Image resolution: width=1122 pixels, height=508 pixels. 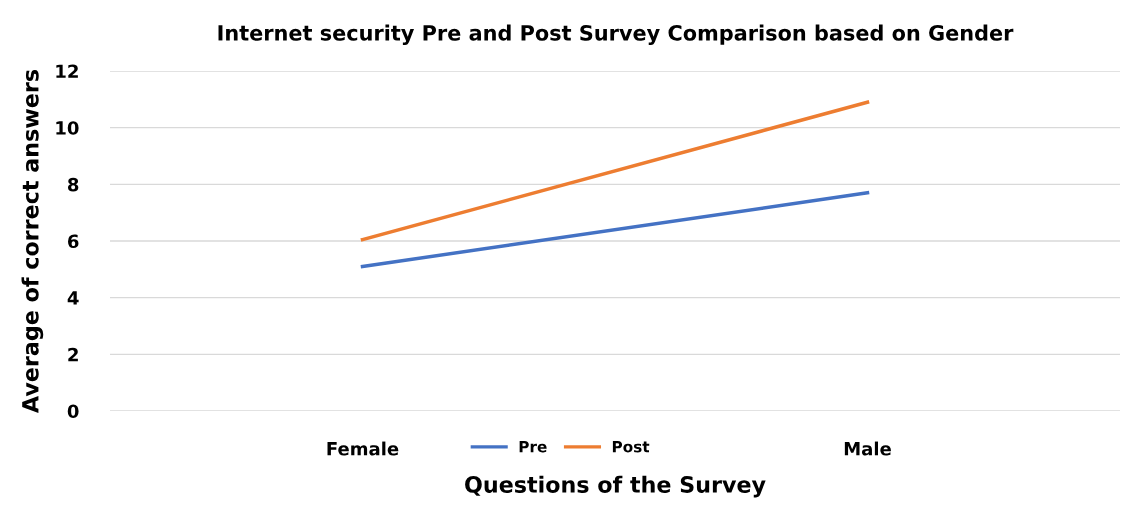 I want to click on x-axis-title: Questions of the Survey, so click(x=615, y=486).